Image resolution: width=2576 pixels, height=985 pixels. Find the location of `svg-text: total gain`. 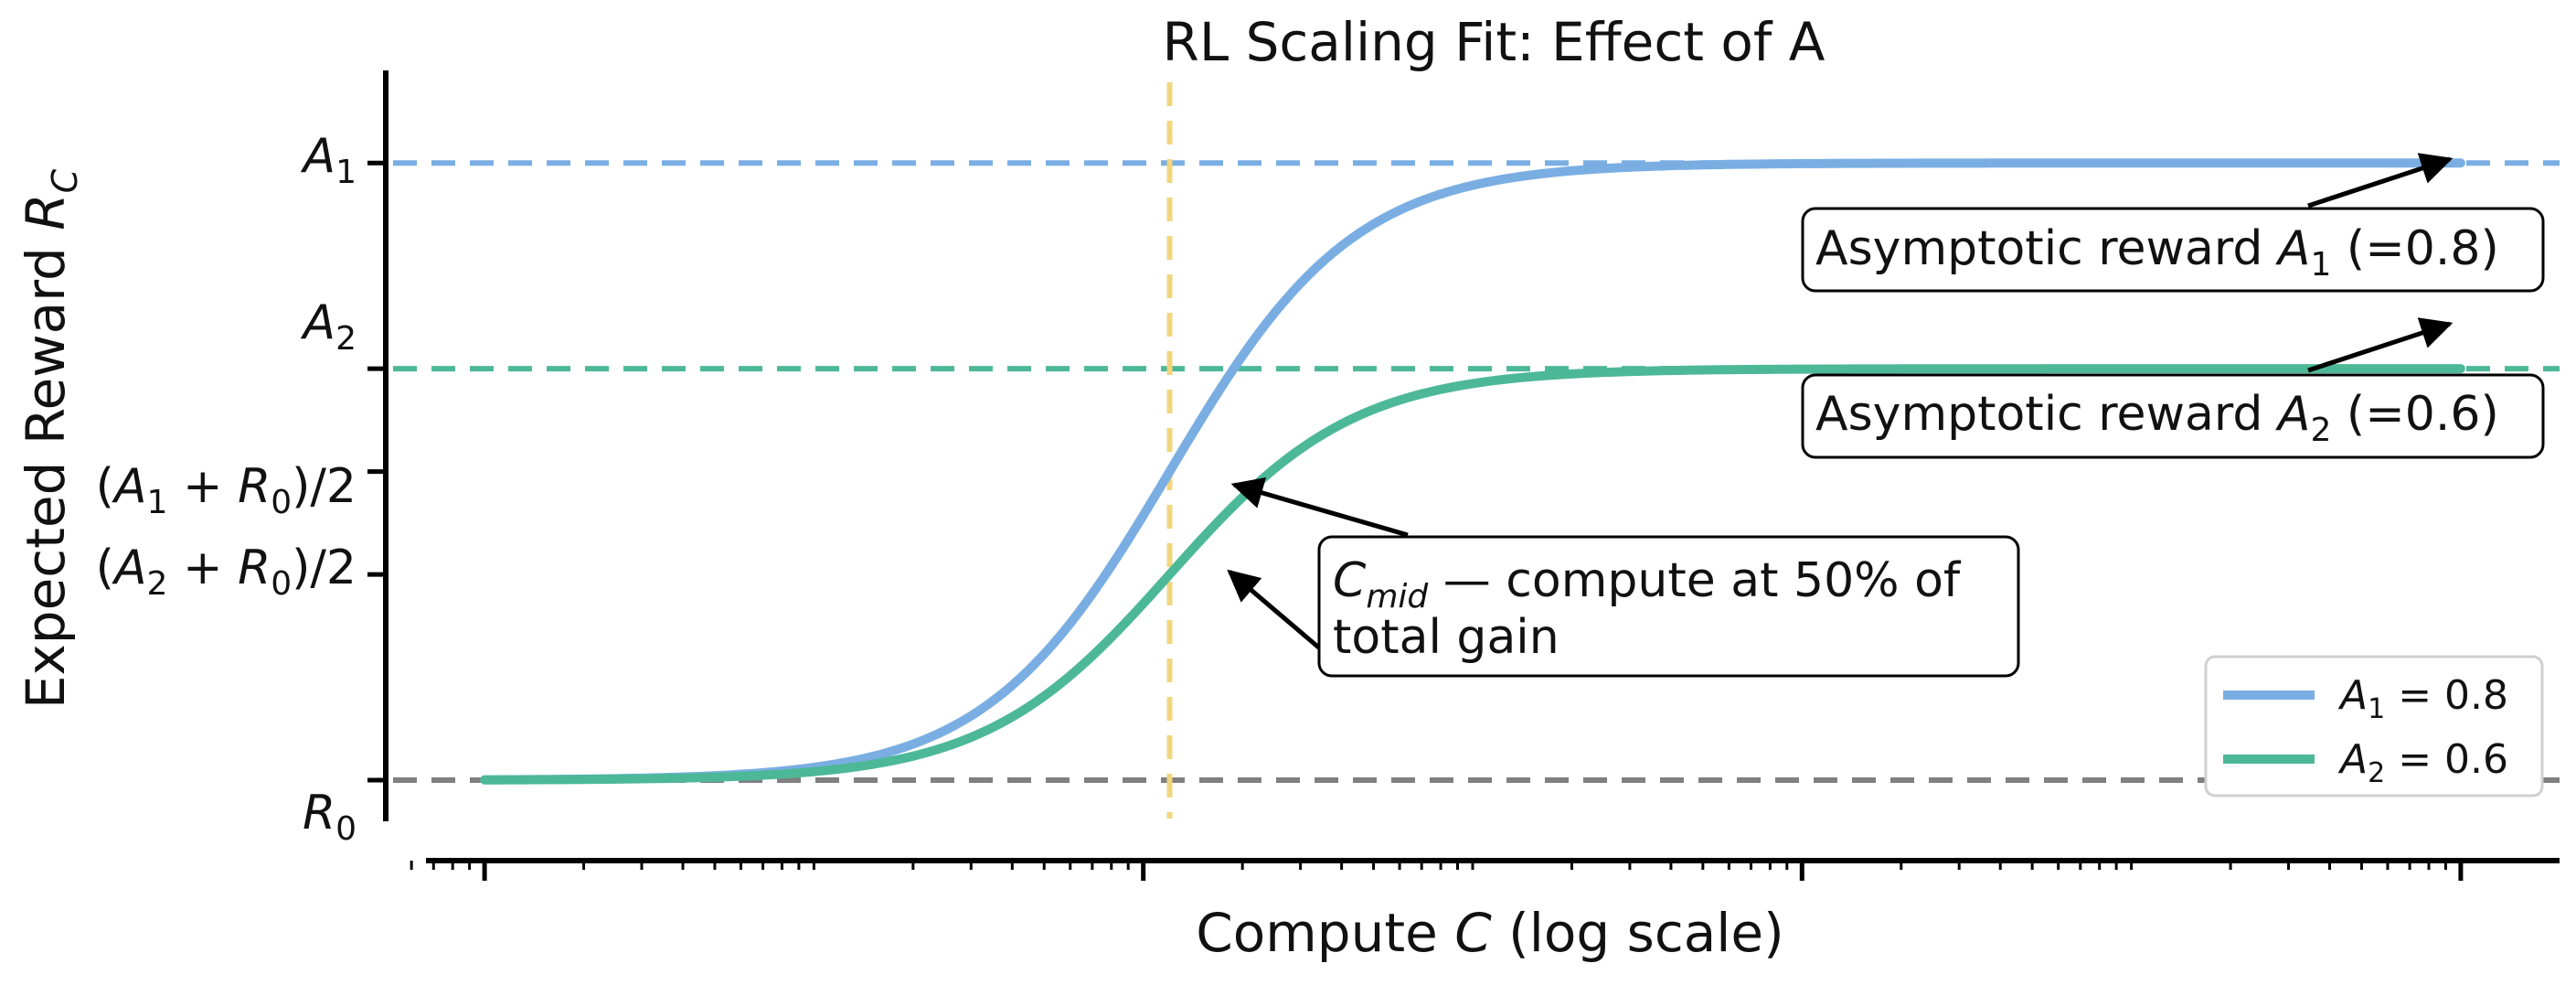

svg-text: total gain is located at coordinates (1446, 637).